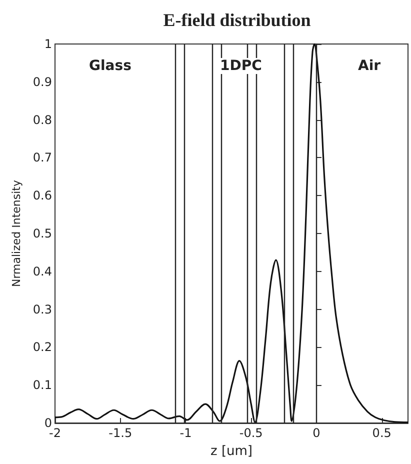 Image resolution: width=411 pixels, height=464 pixels. Describe the element at coordinates (42, 233) in the screenshot. I see `y-tick-label: 0.5` at that location.